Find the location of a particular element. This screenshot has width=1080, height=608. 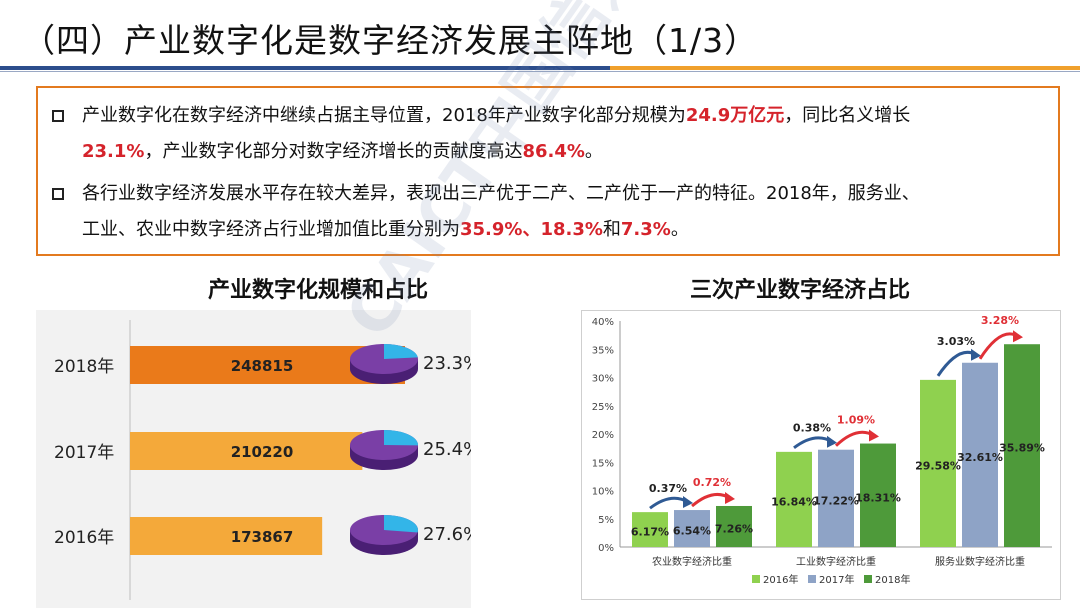

share-value-label: 23.3% is located at coordinates (447, 363).